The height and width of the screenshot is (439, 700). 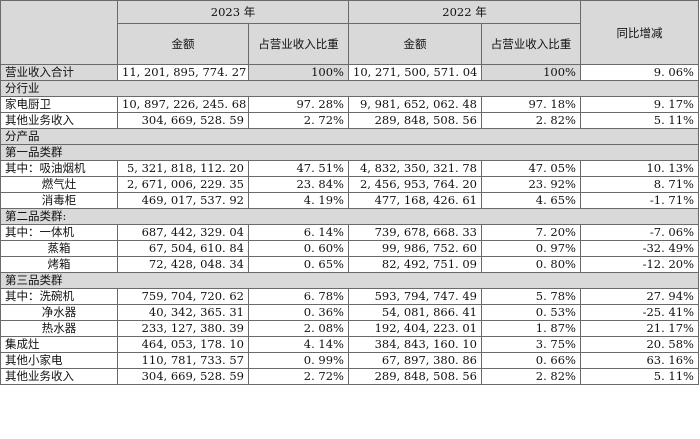 What do you see at coordinates (59, 264) in the screenshot?
I see `row-label: 烤箱` at bounding box center [59, 264].